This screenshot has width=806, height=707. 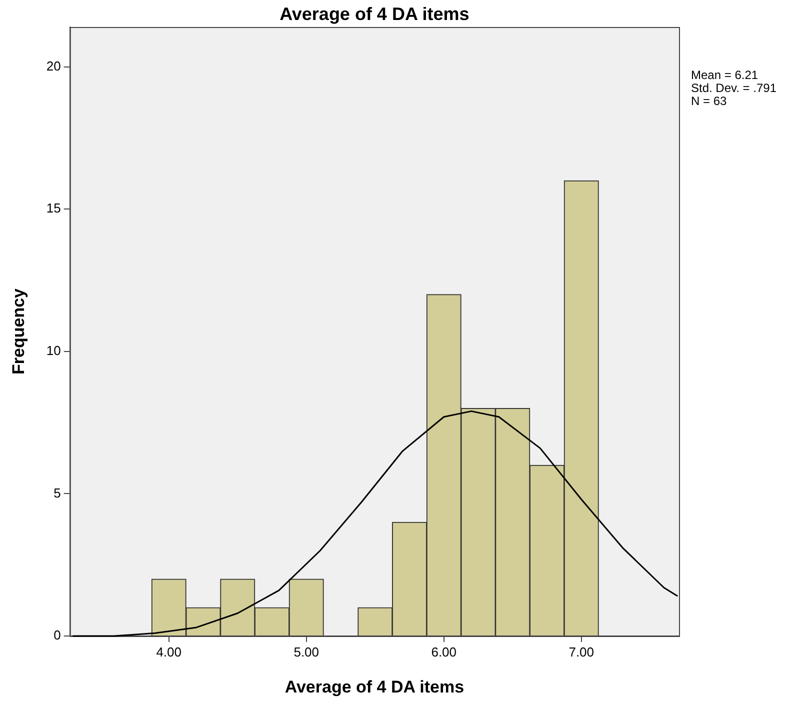 I want to click on x-axis-title: Average of 4 DA items, so click(x=374, y=686).